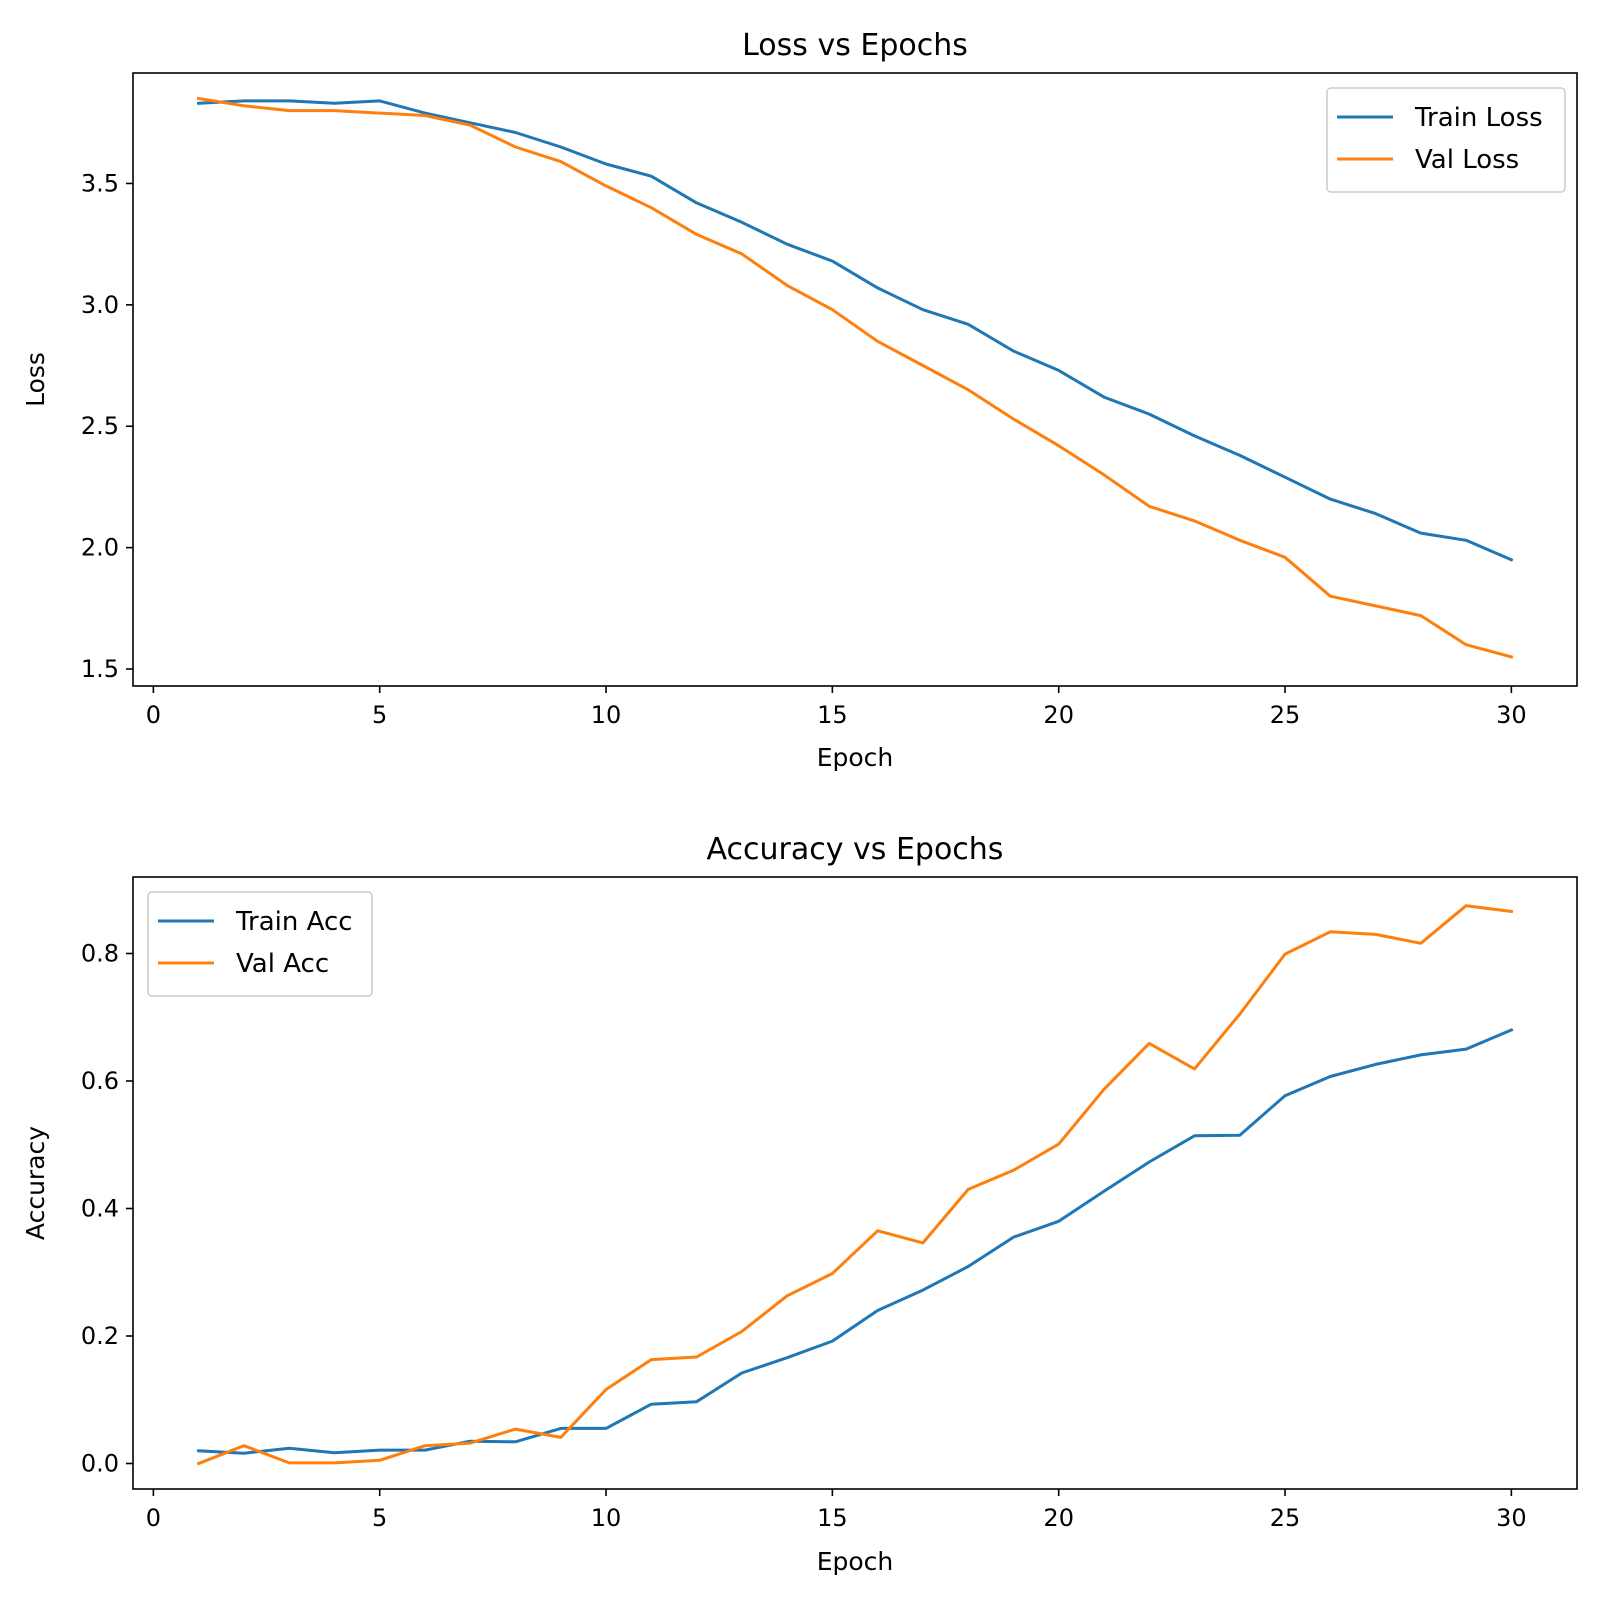  What do you see at coordinates (100, 1081) in the screenshot?
I see `accuracy-y-tick-label: 0.6` at bounding box center [100, 1081].